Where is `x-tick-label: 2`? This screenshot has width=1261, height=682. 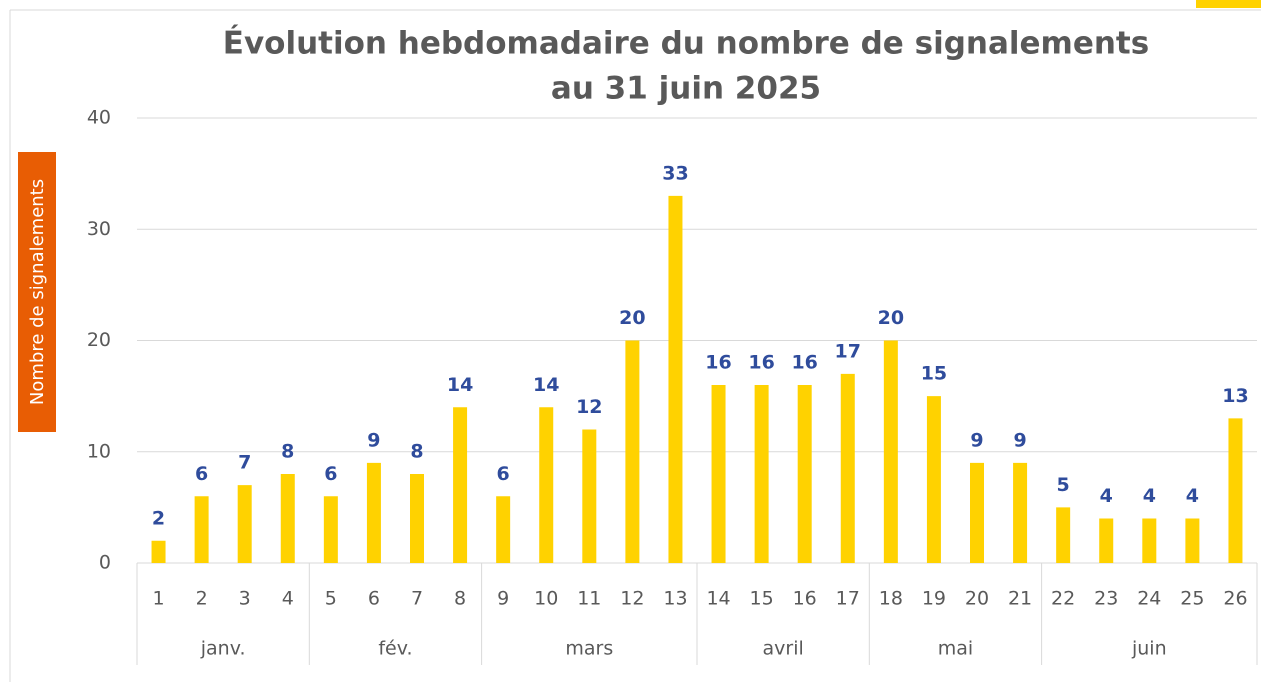
x-tick-label: 2 is located at coordinates (202, 599).